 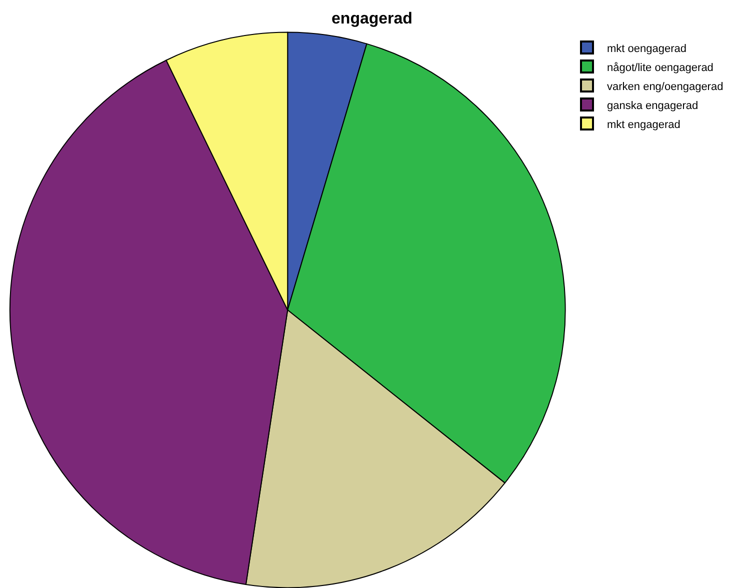 I want to click on chart-title: engagerad, so click(x=372, y=19).